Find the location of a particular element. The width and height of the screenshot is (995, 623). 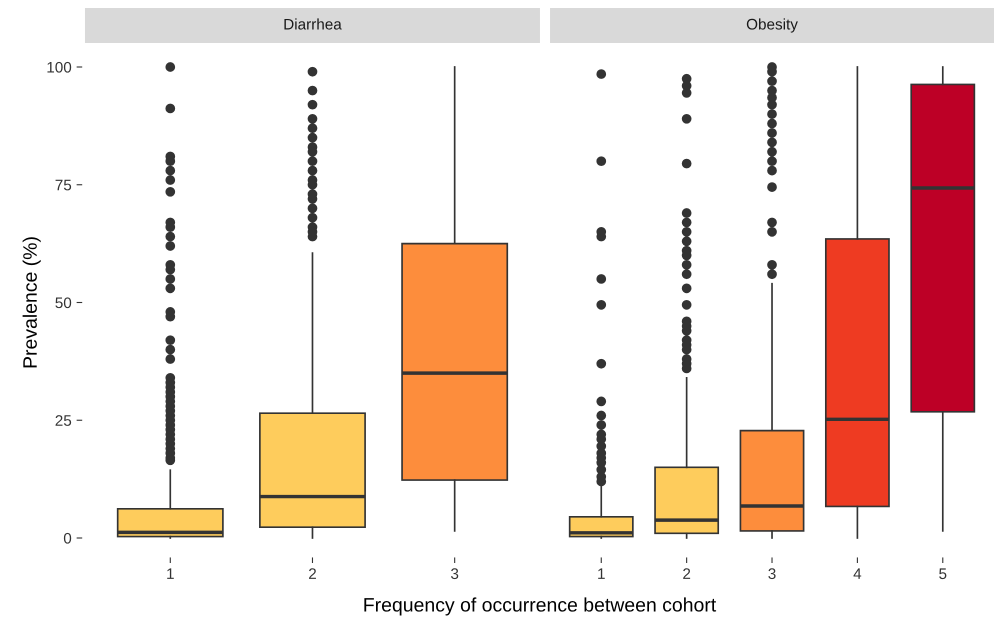

chart-title: Diarrhea is located at coordinates (313, 24).